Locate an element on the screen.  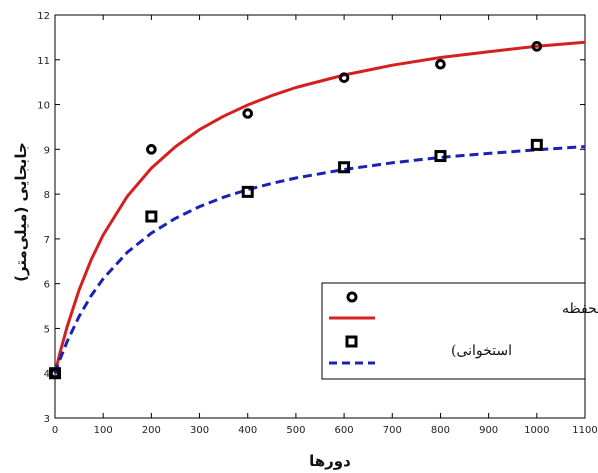
legend-label-line-2: استخوانی) is located at coordinates (481, 351).